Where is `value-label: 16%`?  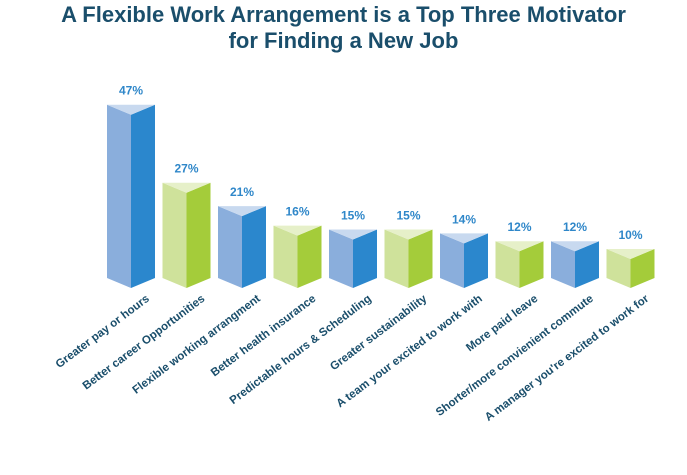
value-label: 16% is located at coordinates (297, 212).